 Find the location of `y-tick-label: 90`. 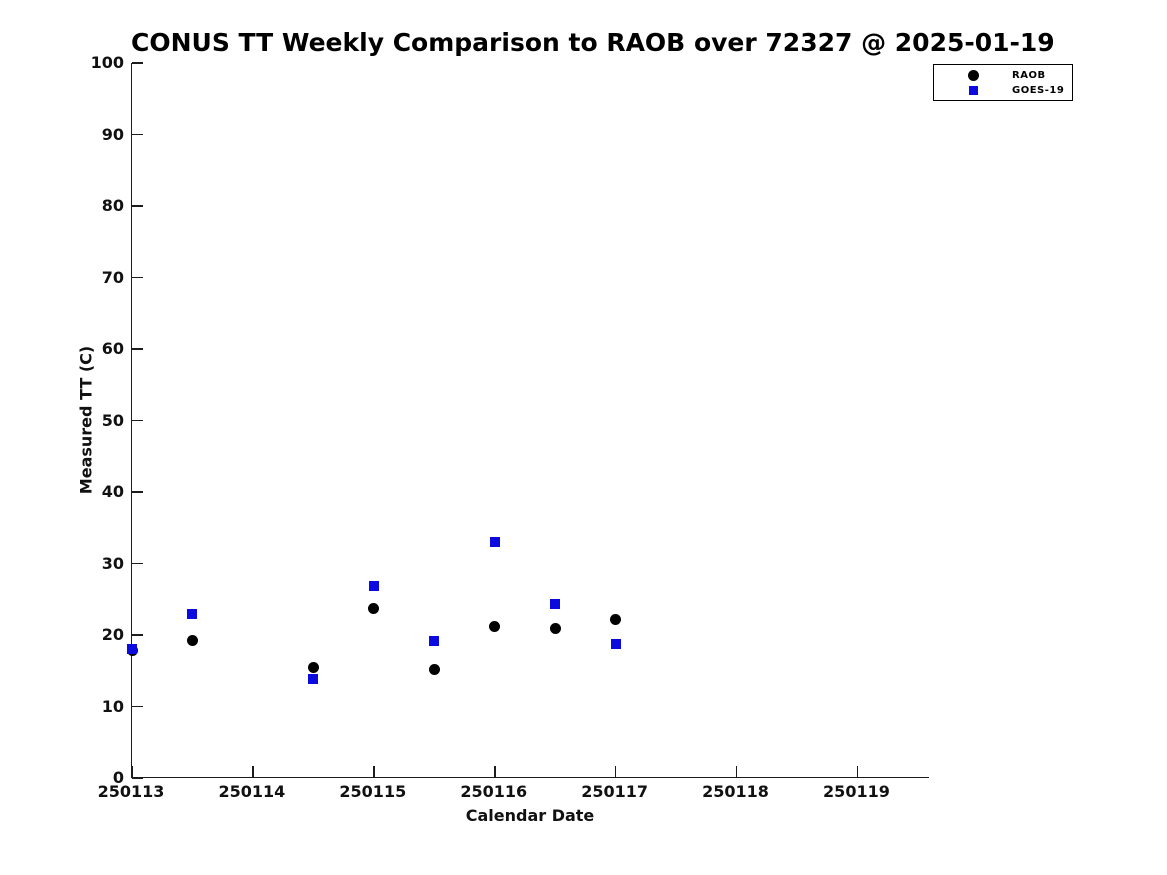

y-tick-label: 90 is located at coordinates (112, 134).